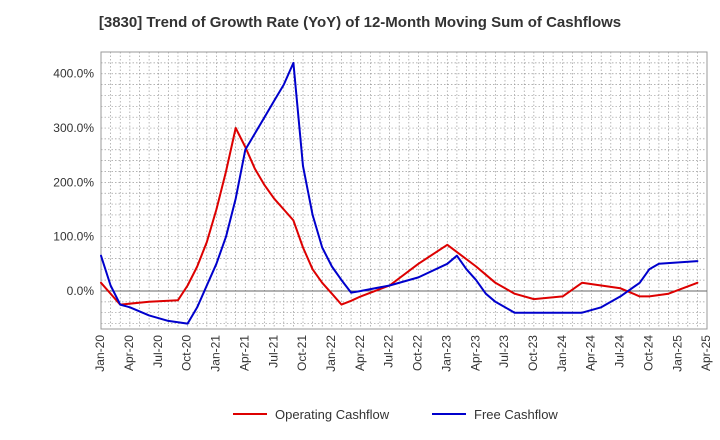 Image resolution: width=720 pixels, height=440 pixels. I want to click on legend-label-free: Free Cashflow, so click(516, 414).